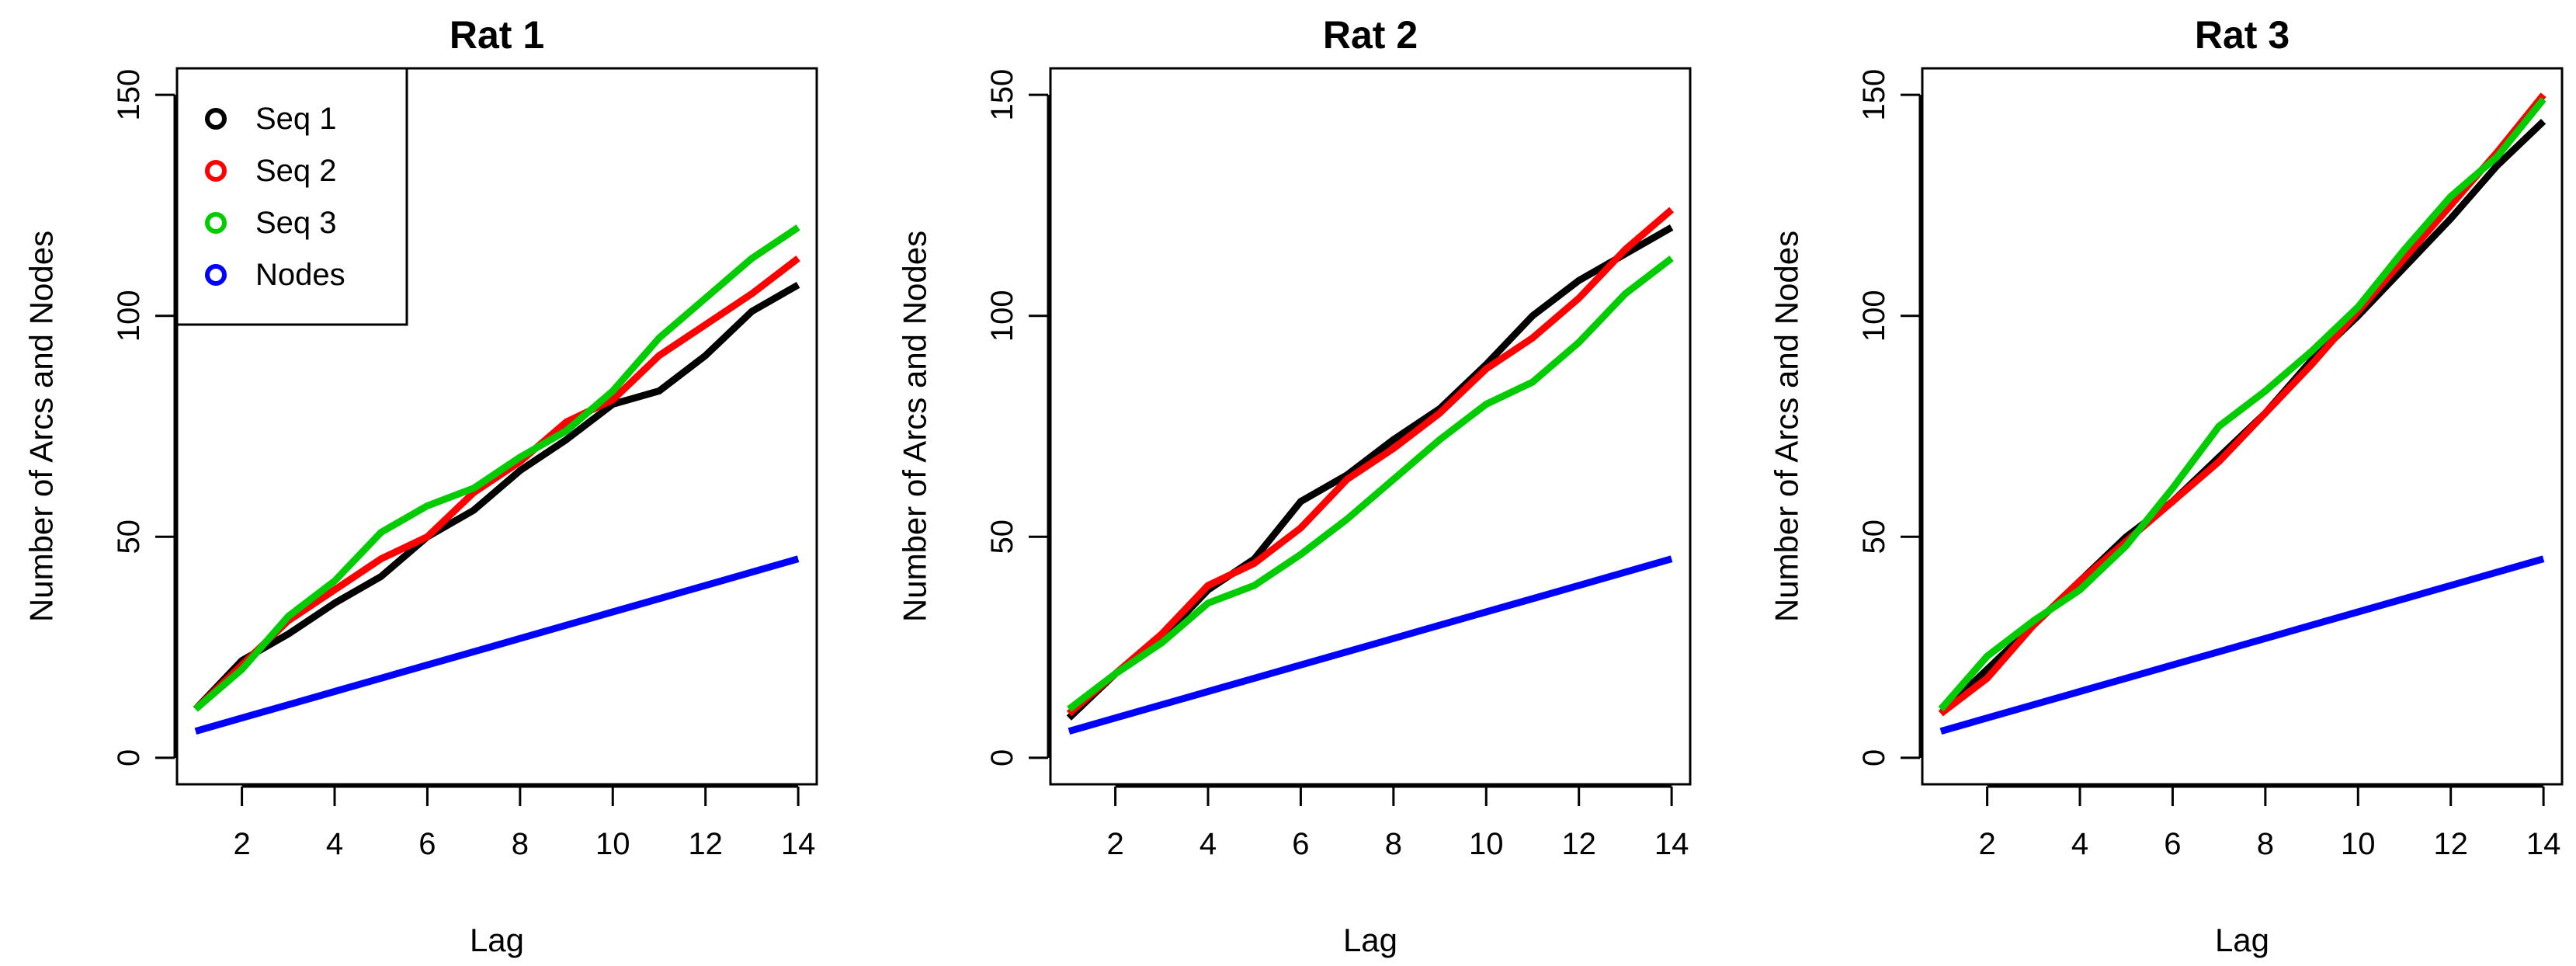 Image resolution: width=2576 pixels, height=966 pixels. What do you see at coordinates (296, 223) in the screenshot?
I see `legend-label-seq-3: Seq 3` at bounding box center [296, 223].